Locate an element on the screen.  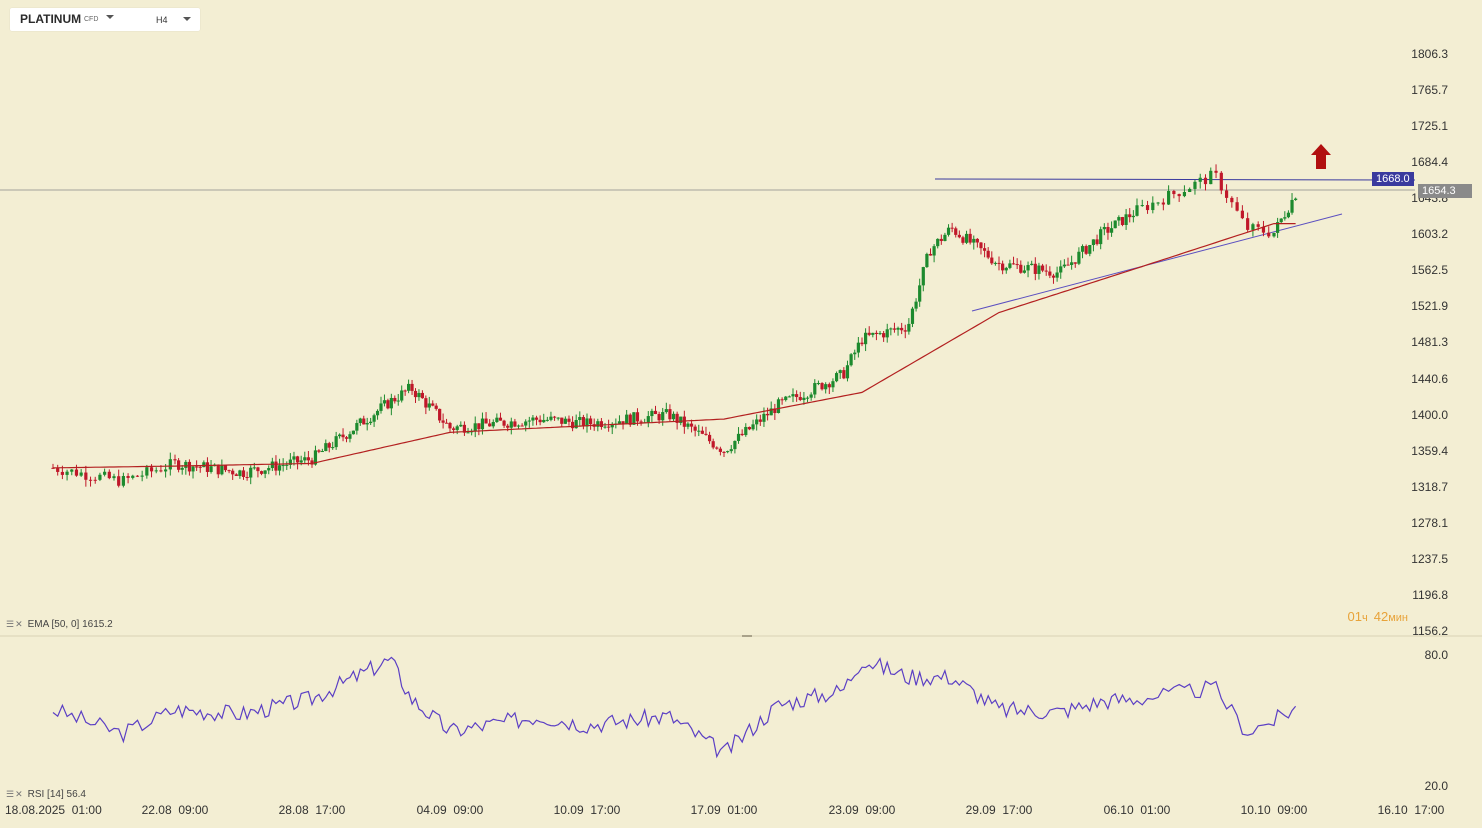
rsi-legend: ☰✕ RSI [14] 56.4 is located at coordinates (46, 794).